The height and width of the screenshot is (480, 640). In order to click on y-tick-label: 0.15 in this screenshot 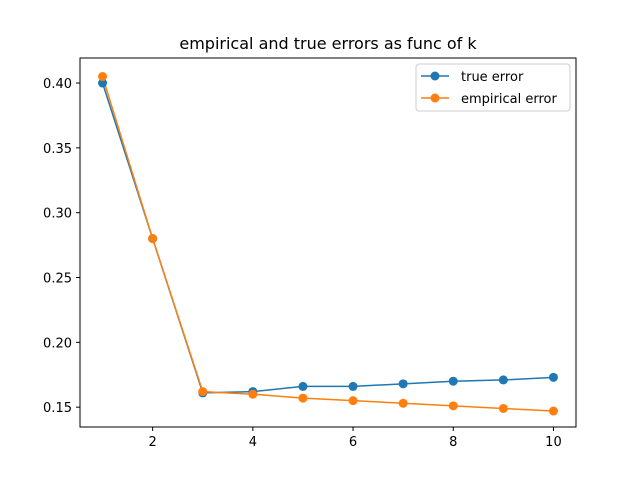, I will do `click(57, 408)`.